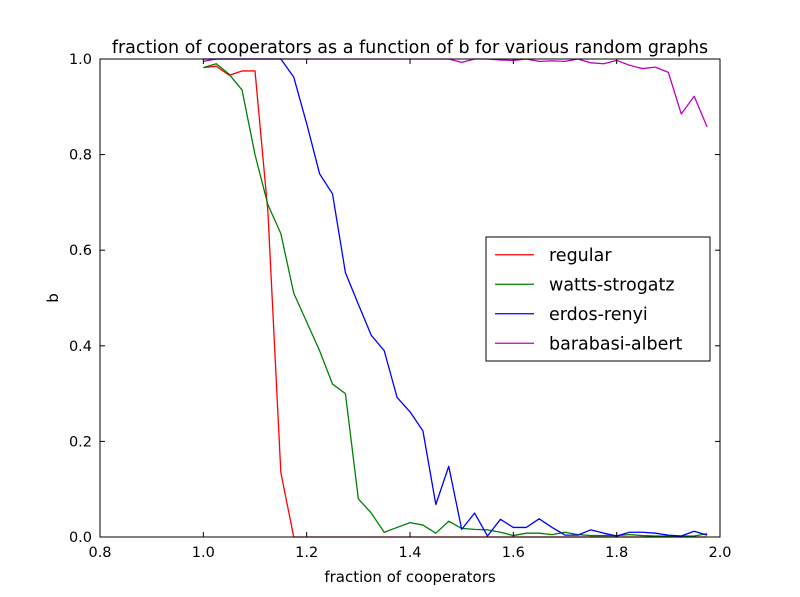 The width and height of the screenshot is (800, 597). What do you see at coordinates (80, 442) in the screenshot?
I see `y-tick-label: 0.2` at bounding box center [80, 442].